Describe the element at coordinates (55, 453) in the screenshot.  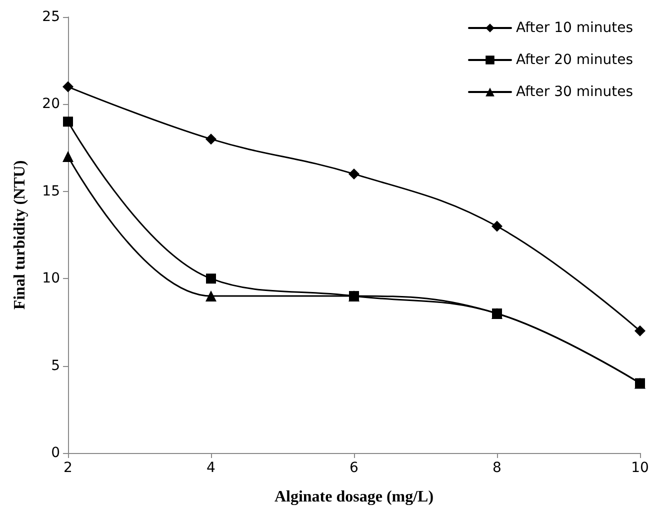
I see `y-tick-label: 0` at that location.